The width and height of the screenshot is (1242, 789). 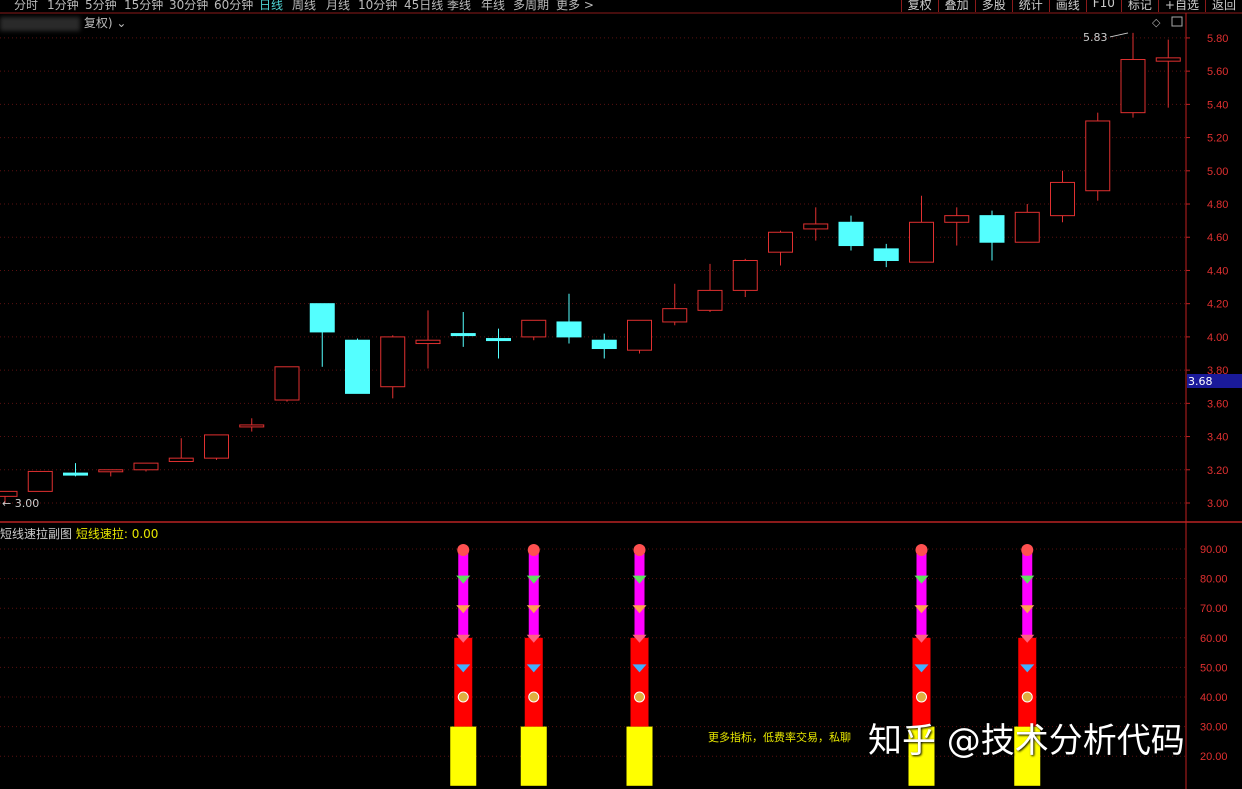 What do you see at coordinates (1217, 72) in the screenshot?
I see `price-tick-label: 5.60` at bounding box center [1217, 72].